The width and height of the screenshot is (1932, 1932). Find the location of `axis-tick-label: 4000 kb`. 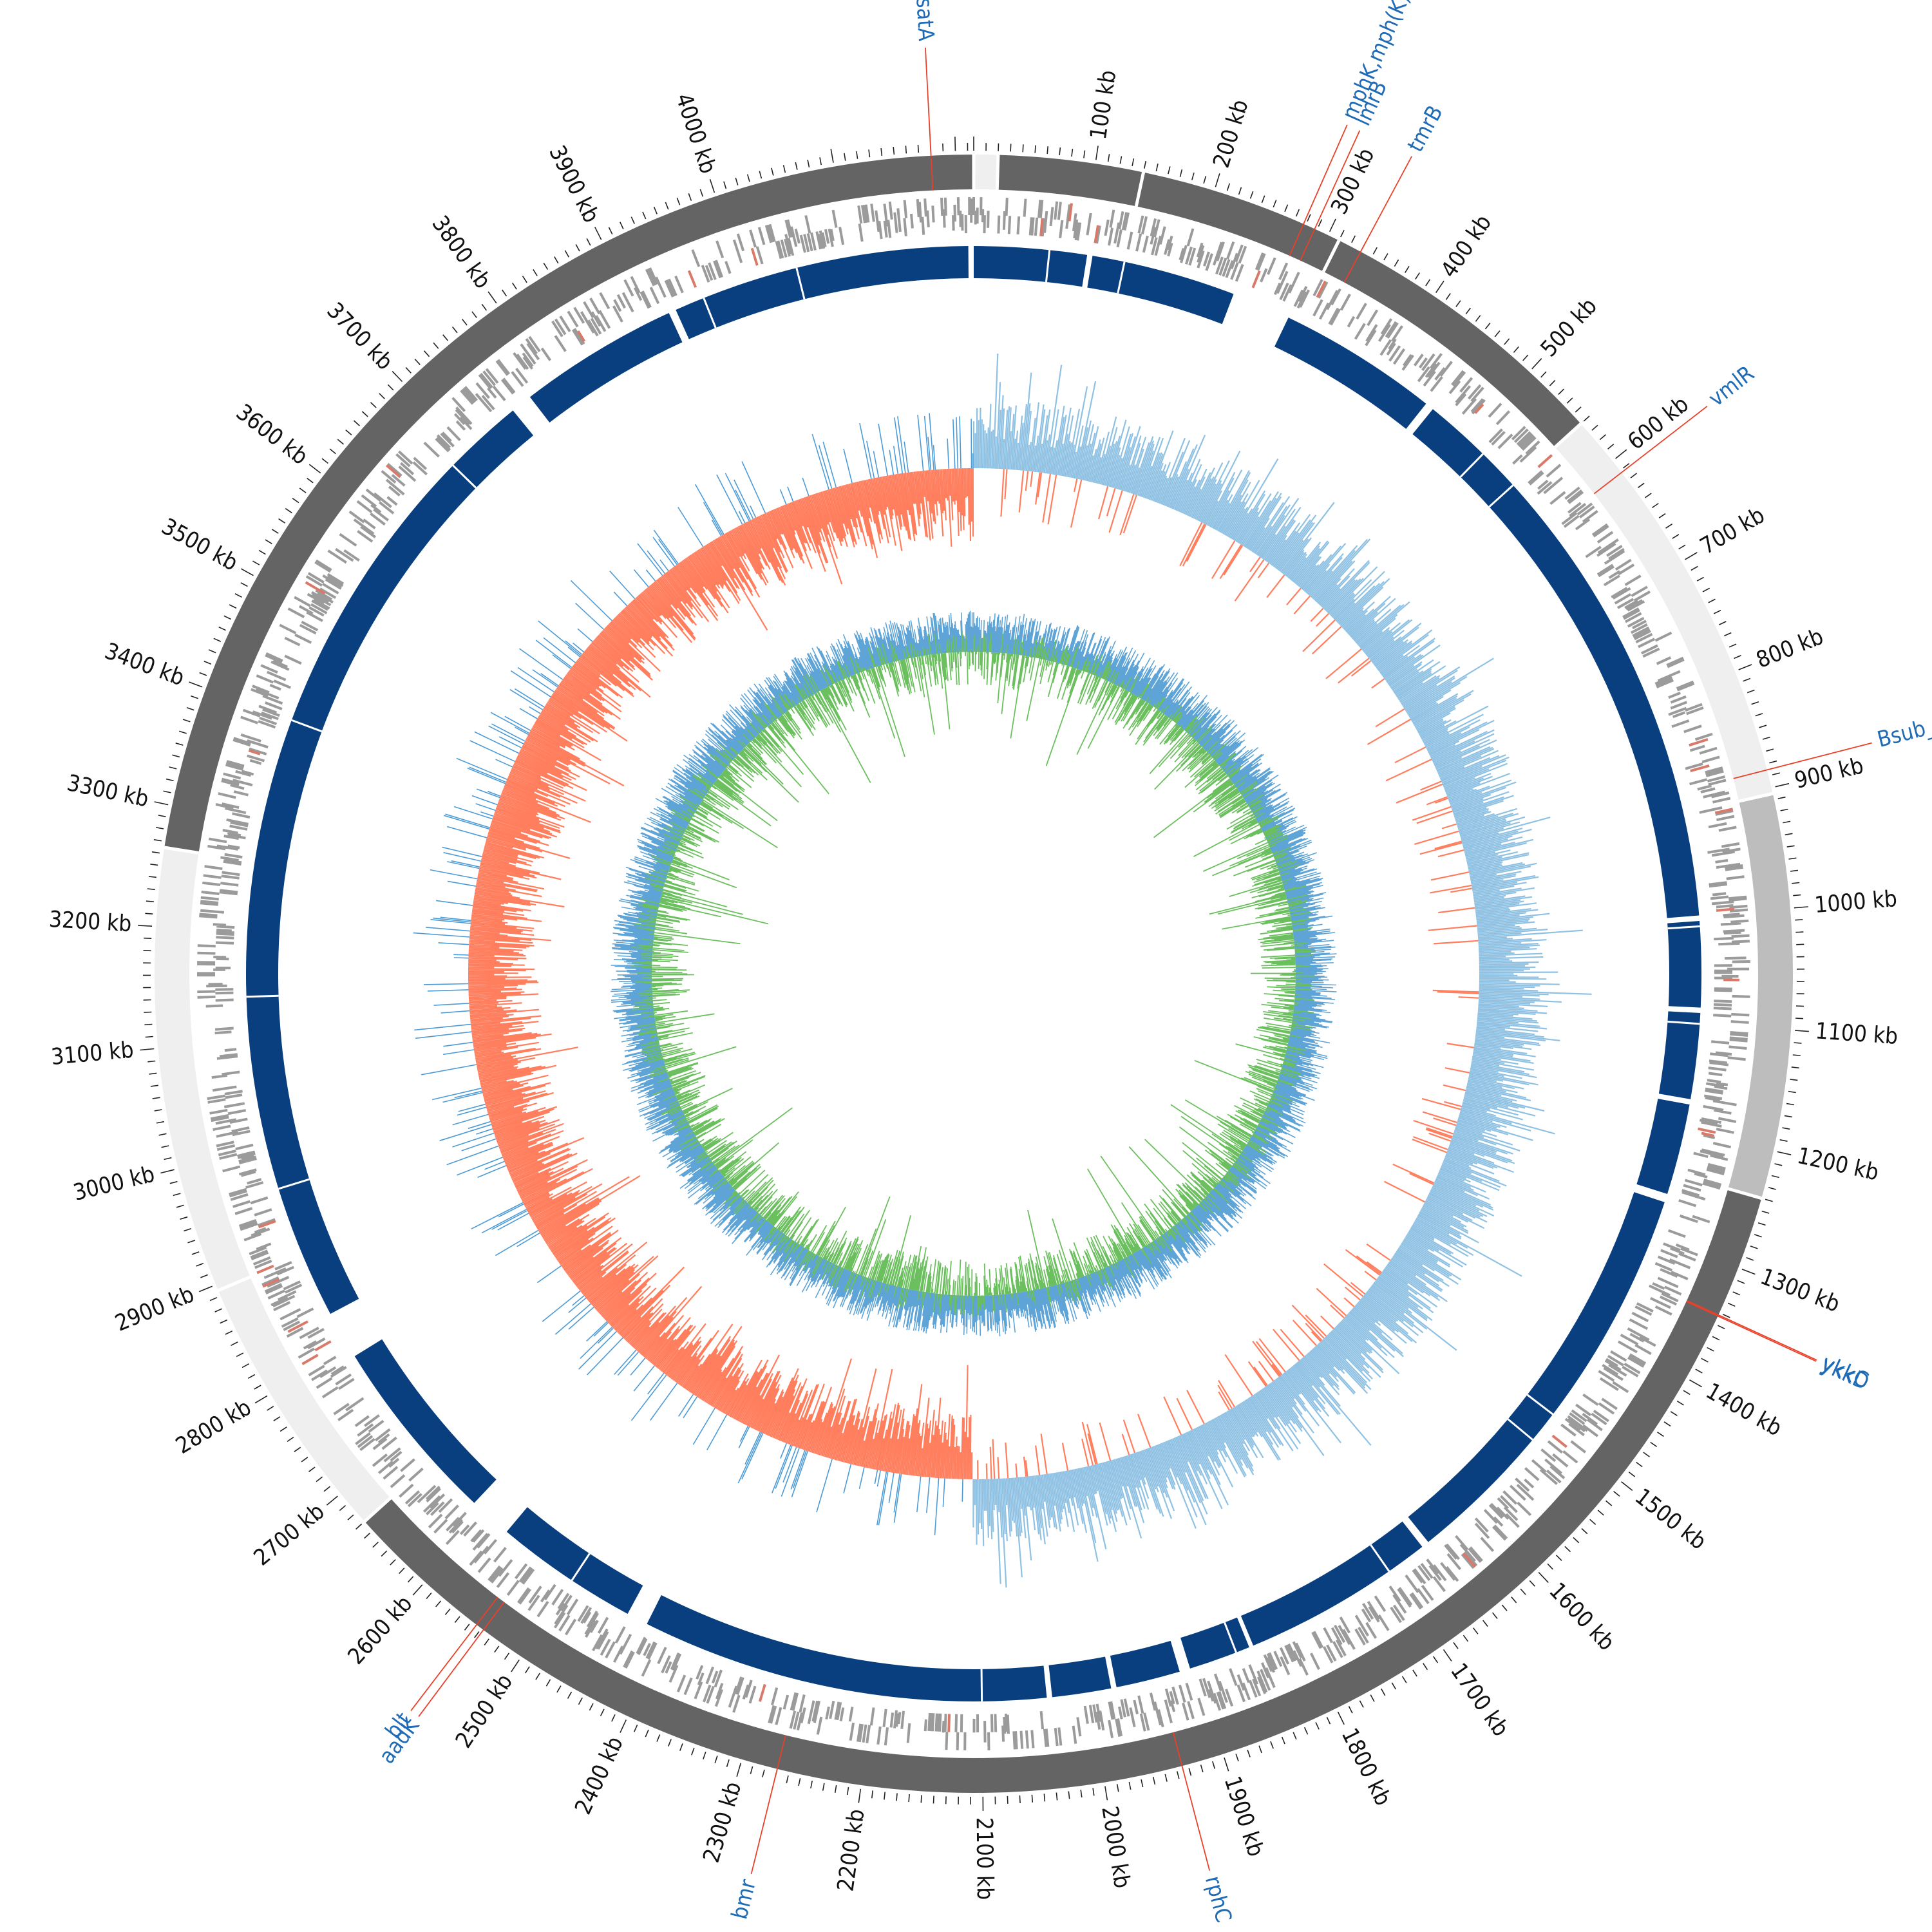

axis-tick-label: 4000 kb is located at coordinates (695, 133).